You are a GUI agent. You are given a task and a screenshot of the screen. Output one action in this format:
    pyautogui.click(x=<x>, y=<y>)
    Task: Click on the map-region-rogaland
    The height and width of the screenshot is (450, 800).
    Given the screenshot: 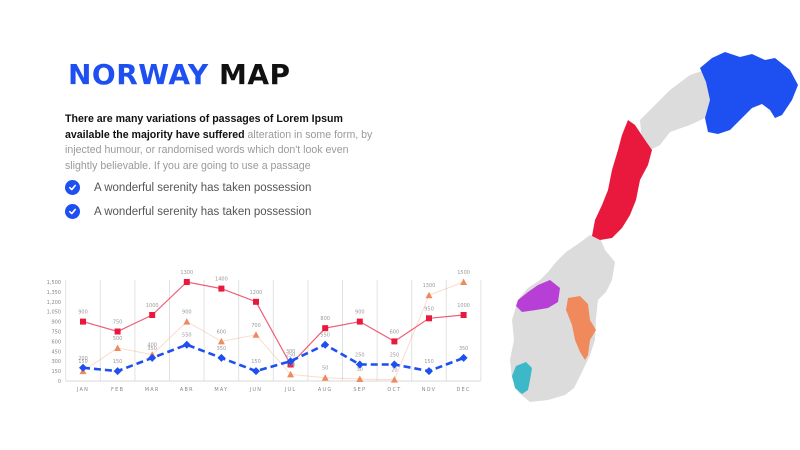 What is the action you would take?
    pyautogui.click(x=522, y=378)
    